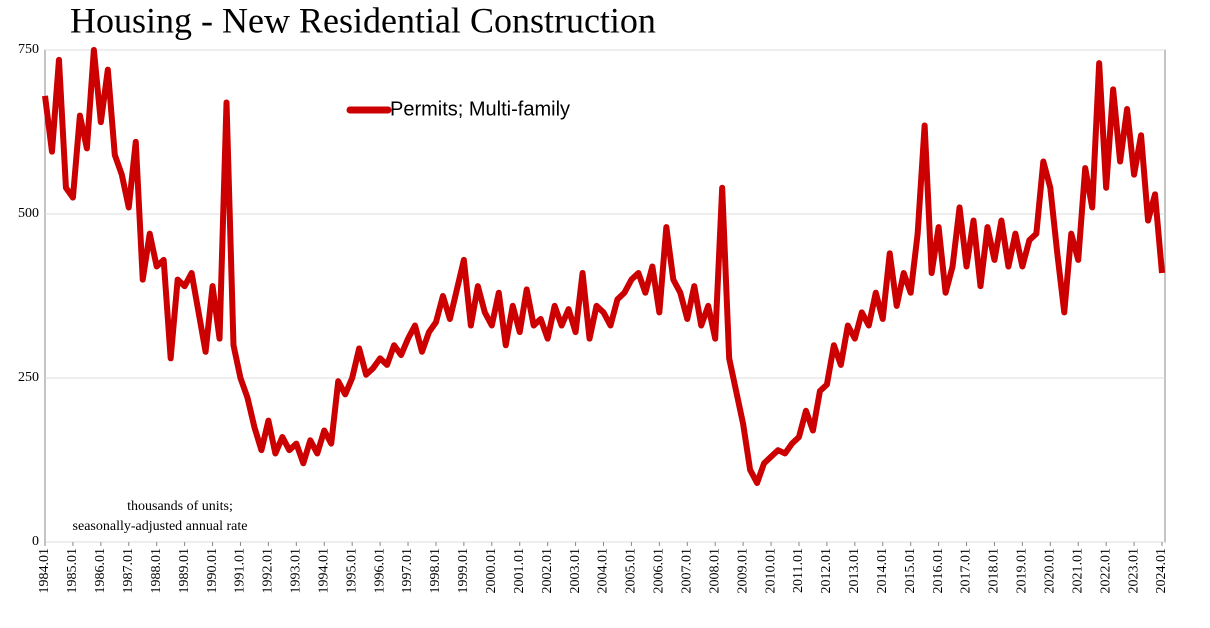  Describe the element at coordinates (1022, 571) in the screenshot. I see `x-tick-label: 2019.01` at that location.